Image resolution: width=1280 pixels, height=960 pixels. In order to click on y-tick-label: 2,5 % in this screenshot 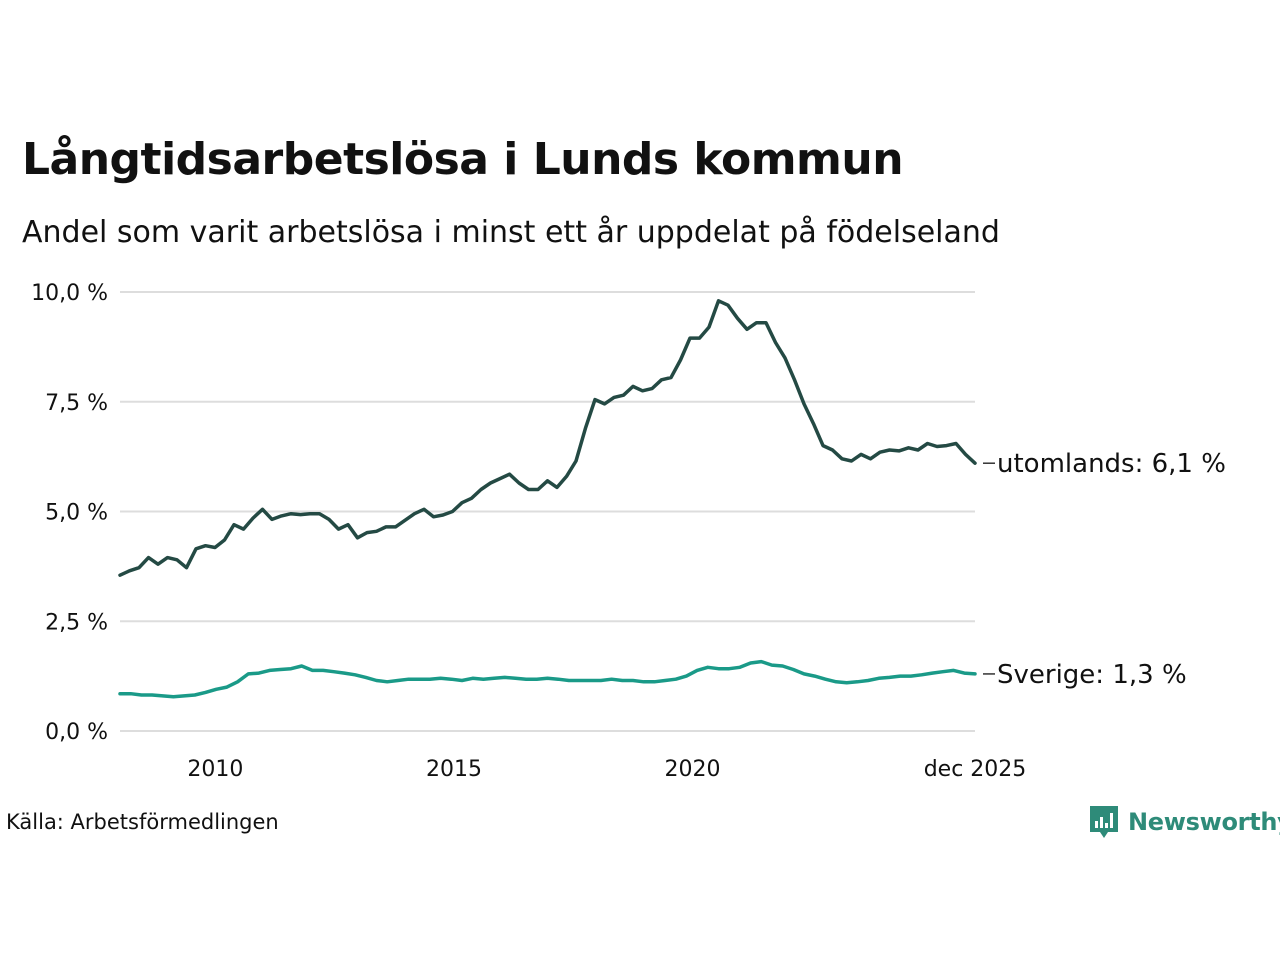, I will do `click(76, 622)`.